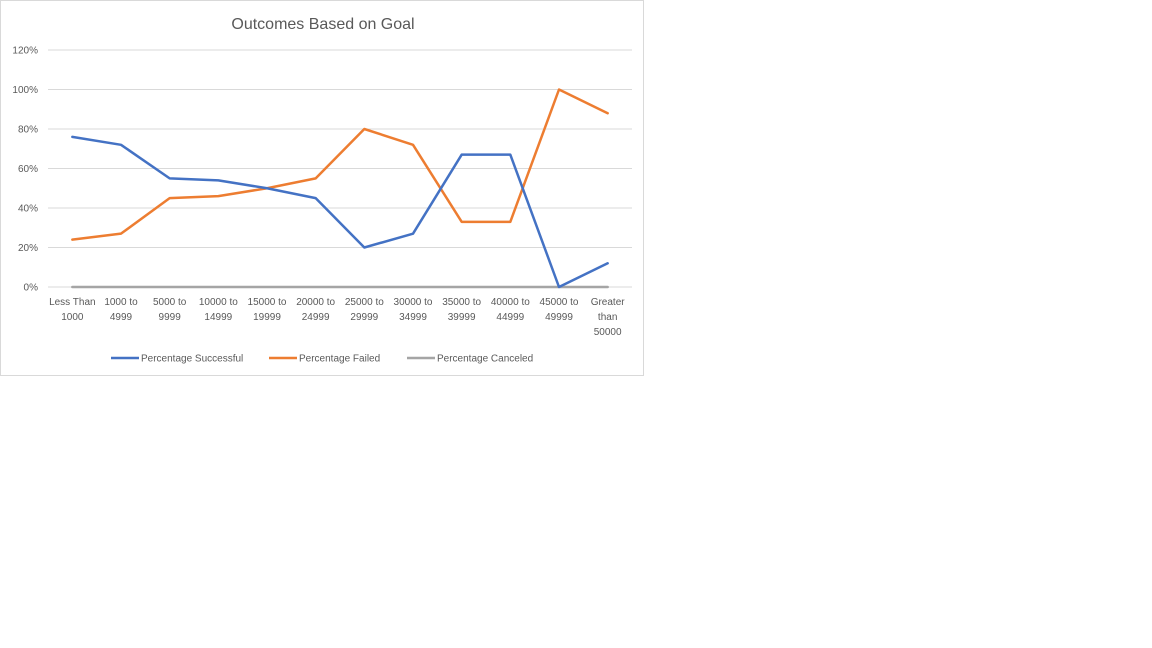 The width and height of the screenshot is (1152, 648). Describe the element at coordinates (28, 209) in the screenshot. I see `y-tick-label: 40%` at that location.